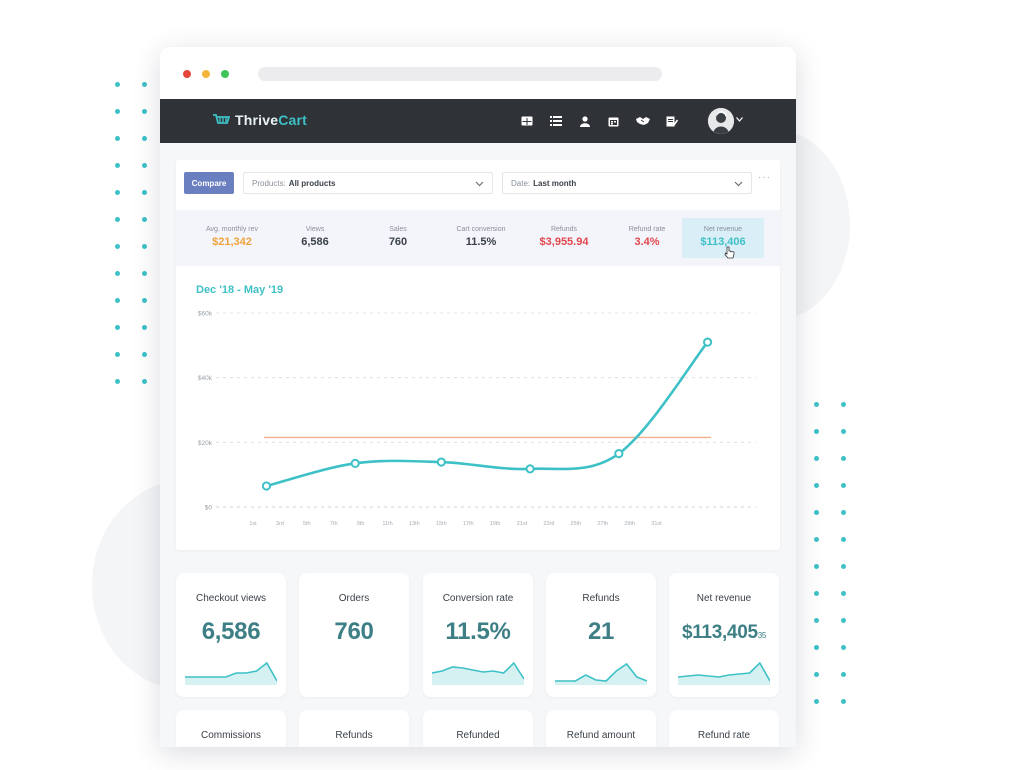 The image size is (1024, 770). Describe the element at coordinates (555, 121) in the screenshot. I see `list-icon` at that location.